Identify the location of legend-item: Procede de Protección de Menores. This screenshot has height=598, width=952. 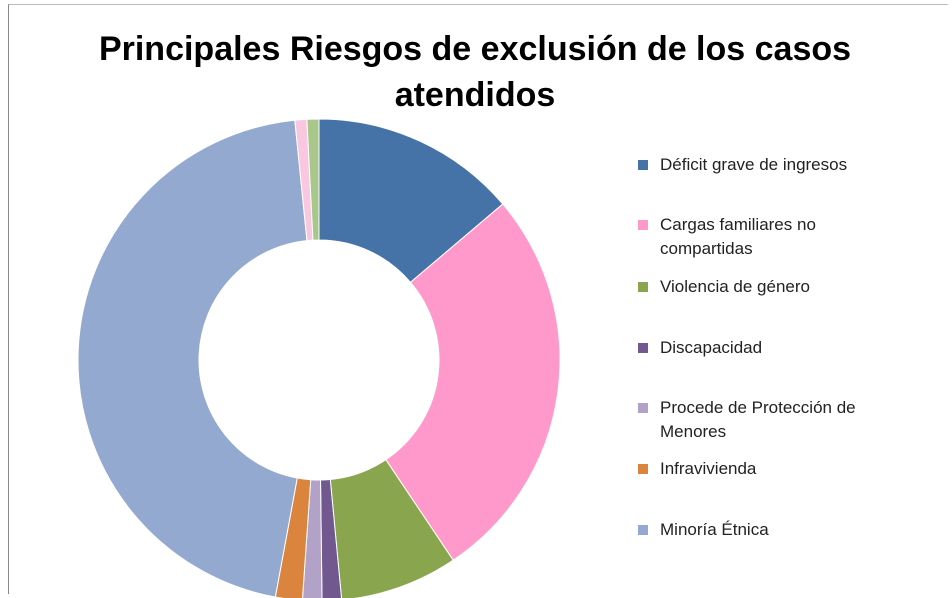
(773, 420).